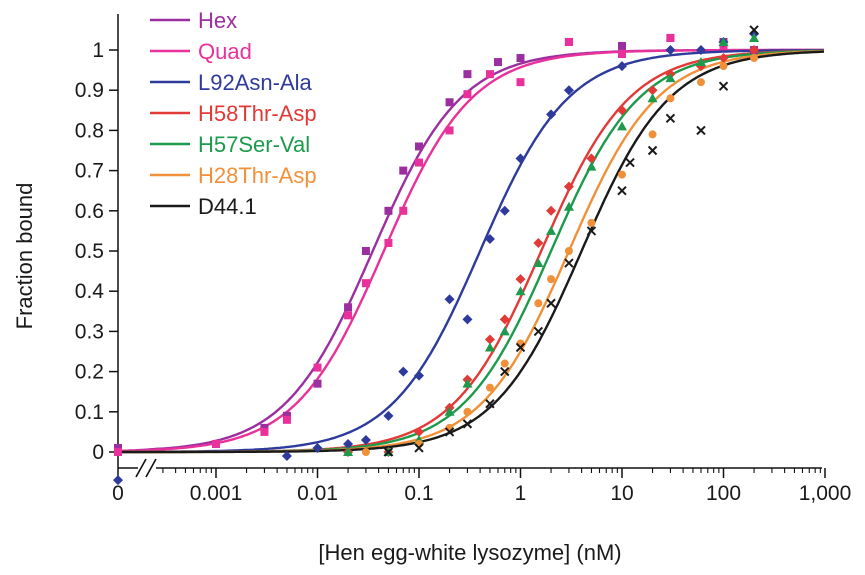 The width and height of the screenshot is (865, 575). I want to click on legend-entry: H58Thr-Asp, so click(257, 113).